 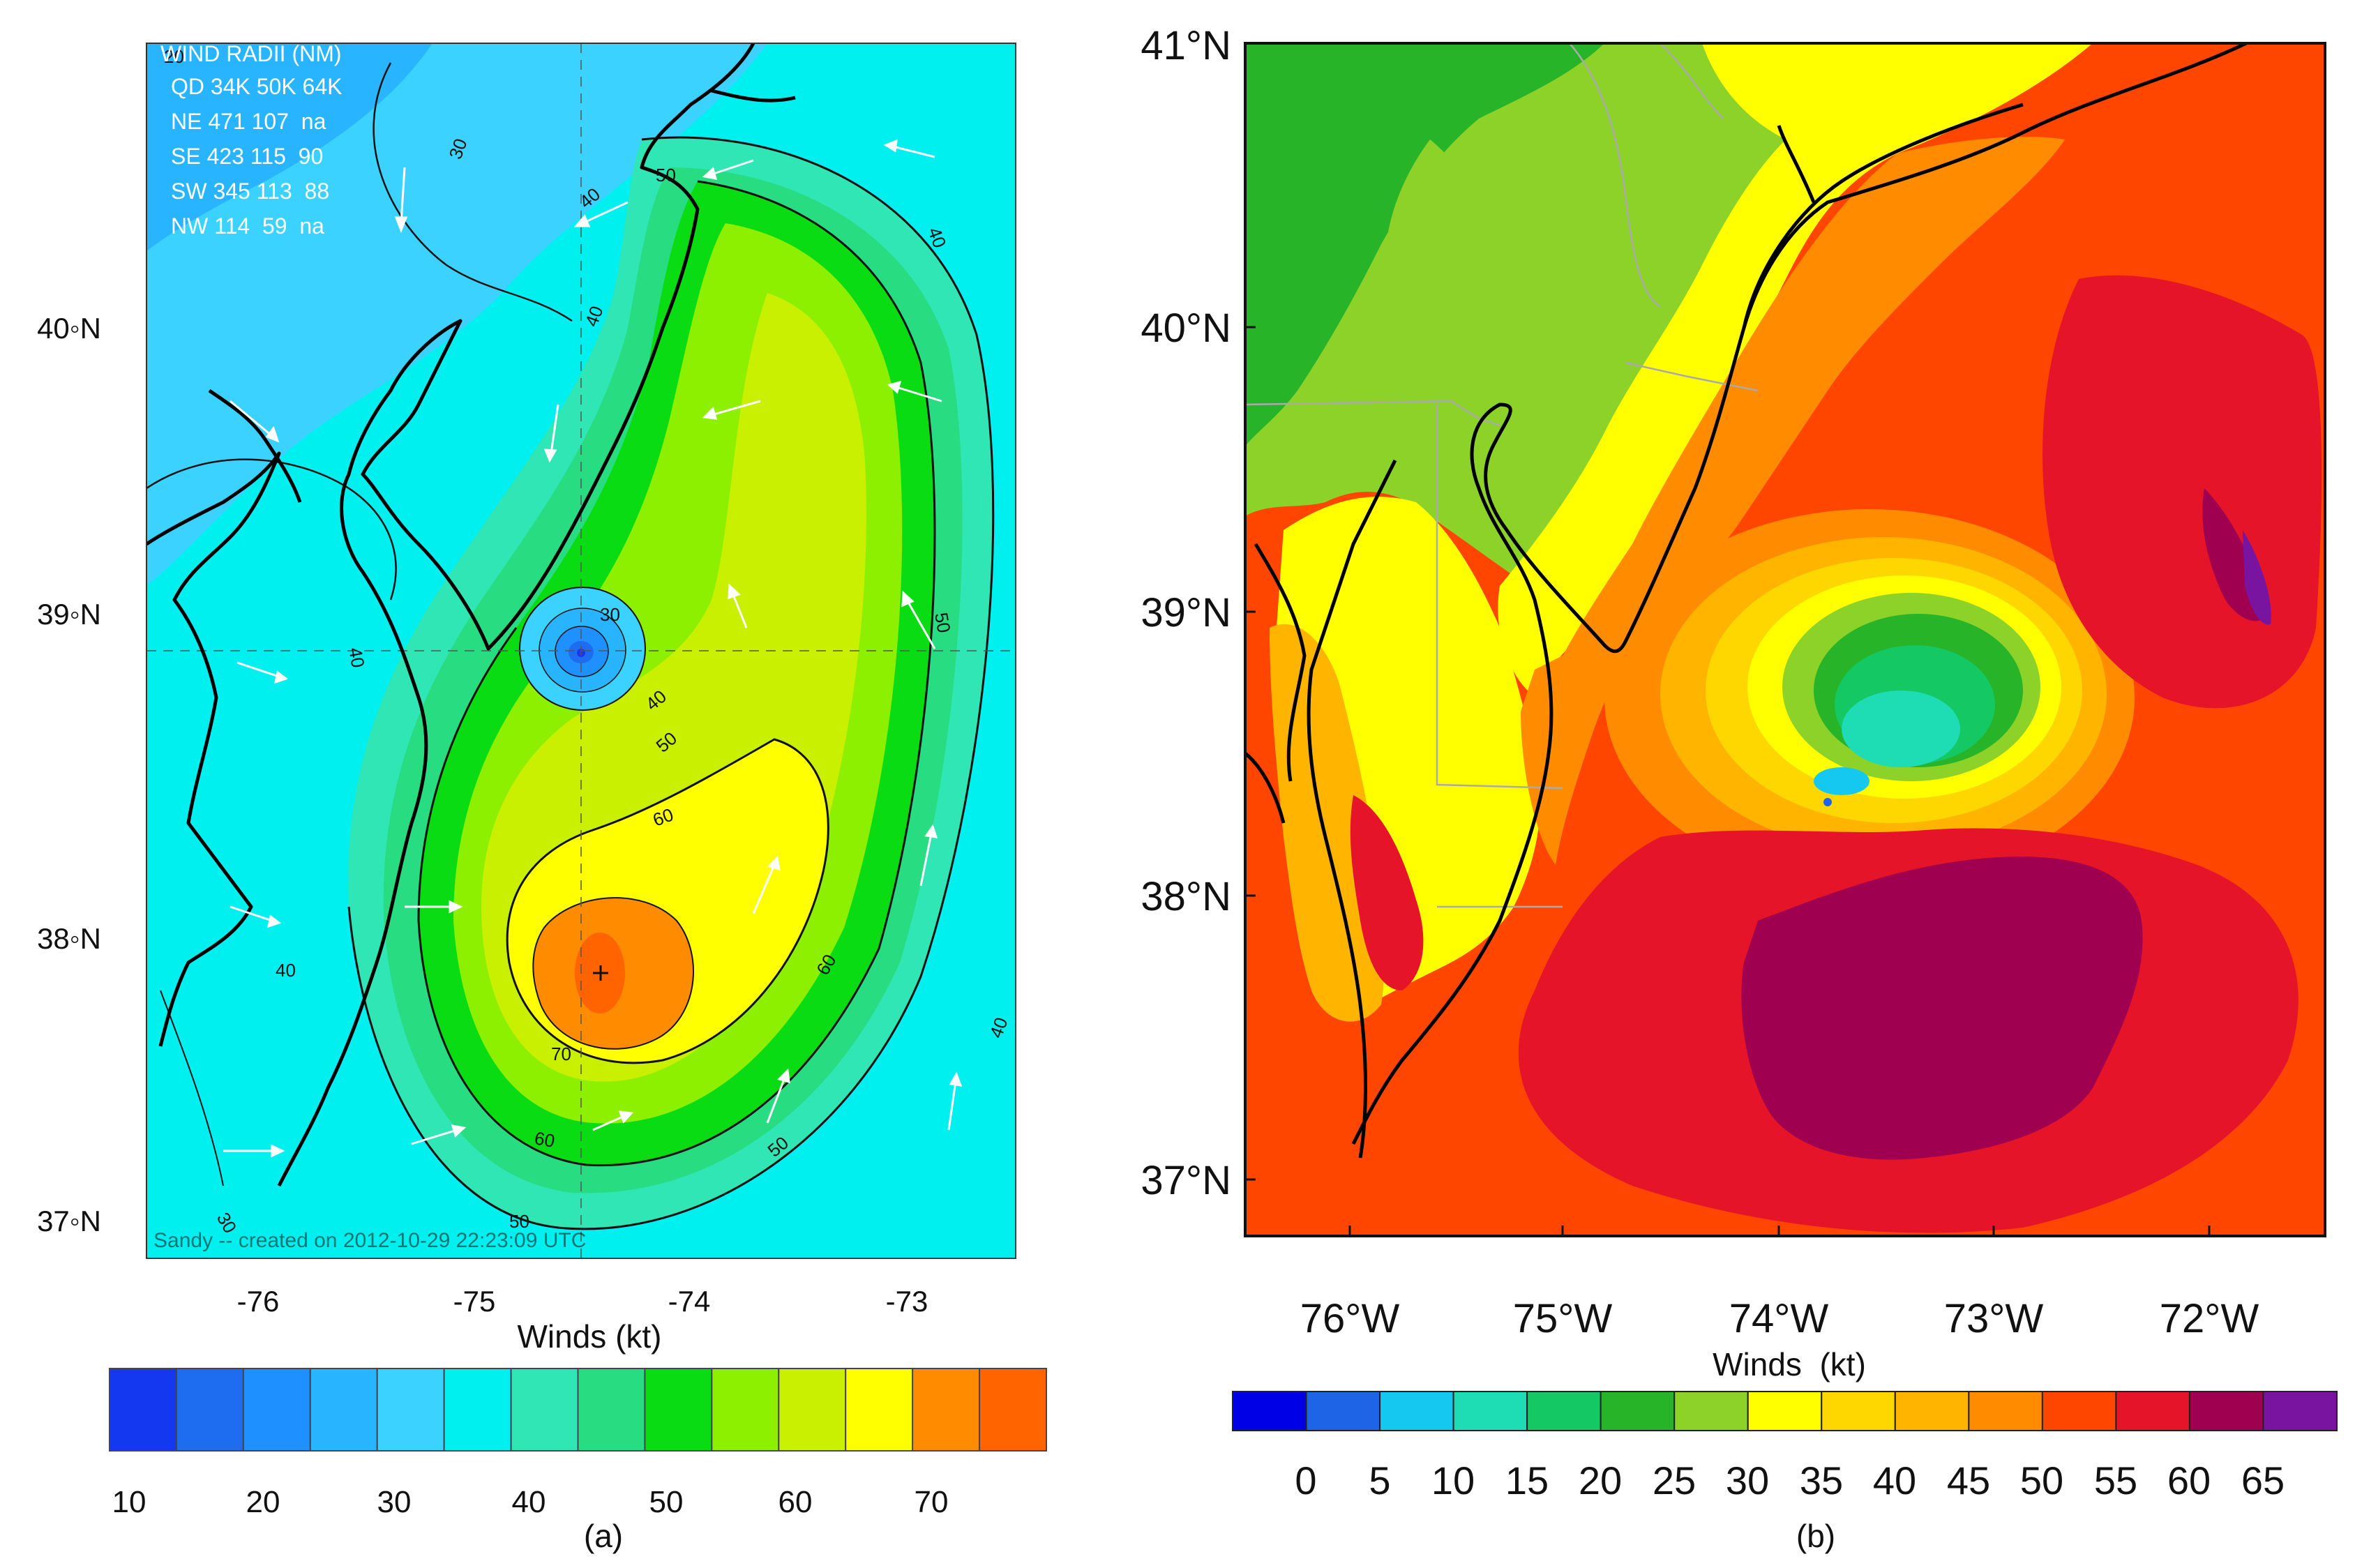 What do you see at coordinates (1527, 1480) in the screenshot?
I see `colorbar-b-tick: 15` at bounding box center [1527, 1480].